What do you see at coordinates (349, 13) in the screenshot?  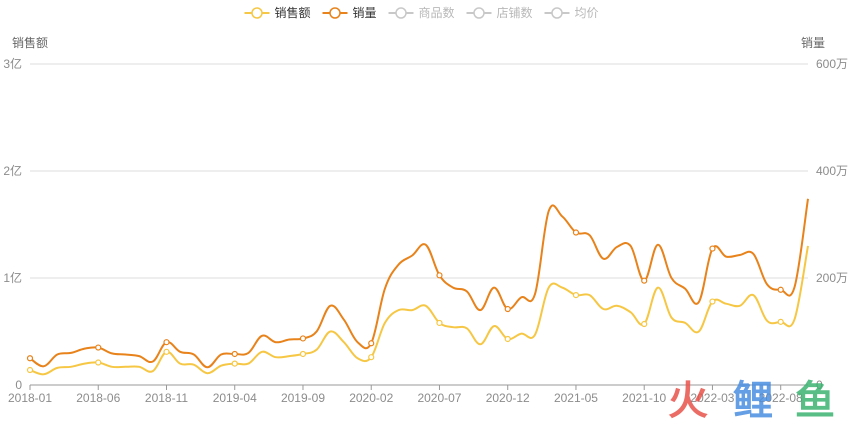 I see `legend-item: 销量` at bounding box center [349, 13].